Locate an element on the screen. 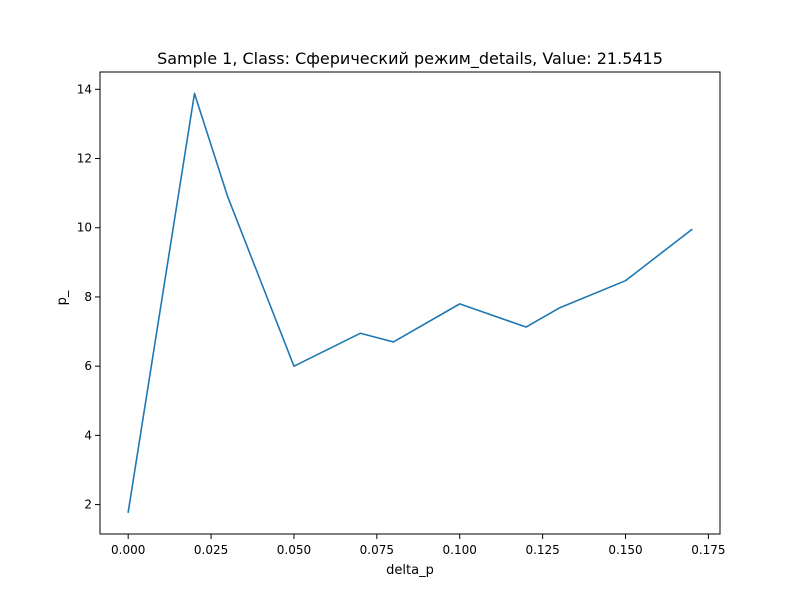 This screenshot has width=800, height=600. x-axis-title: delta_p is located at coordinates (410, 570).